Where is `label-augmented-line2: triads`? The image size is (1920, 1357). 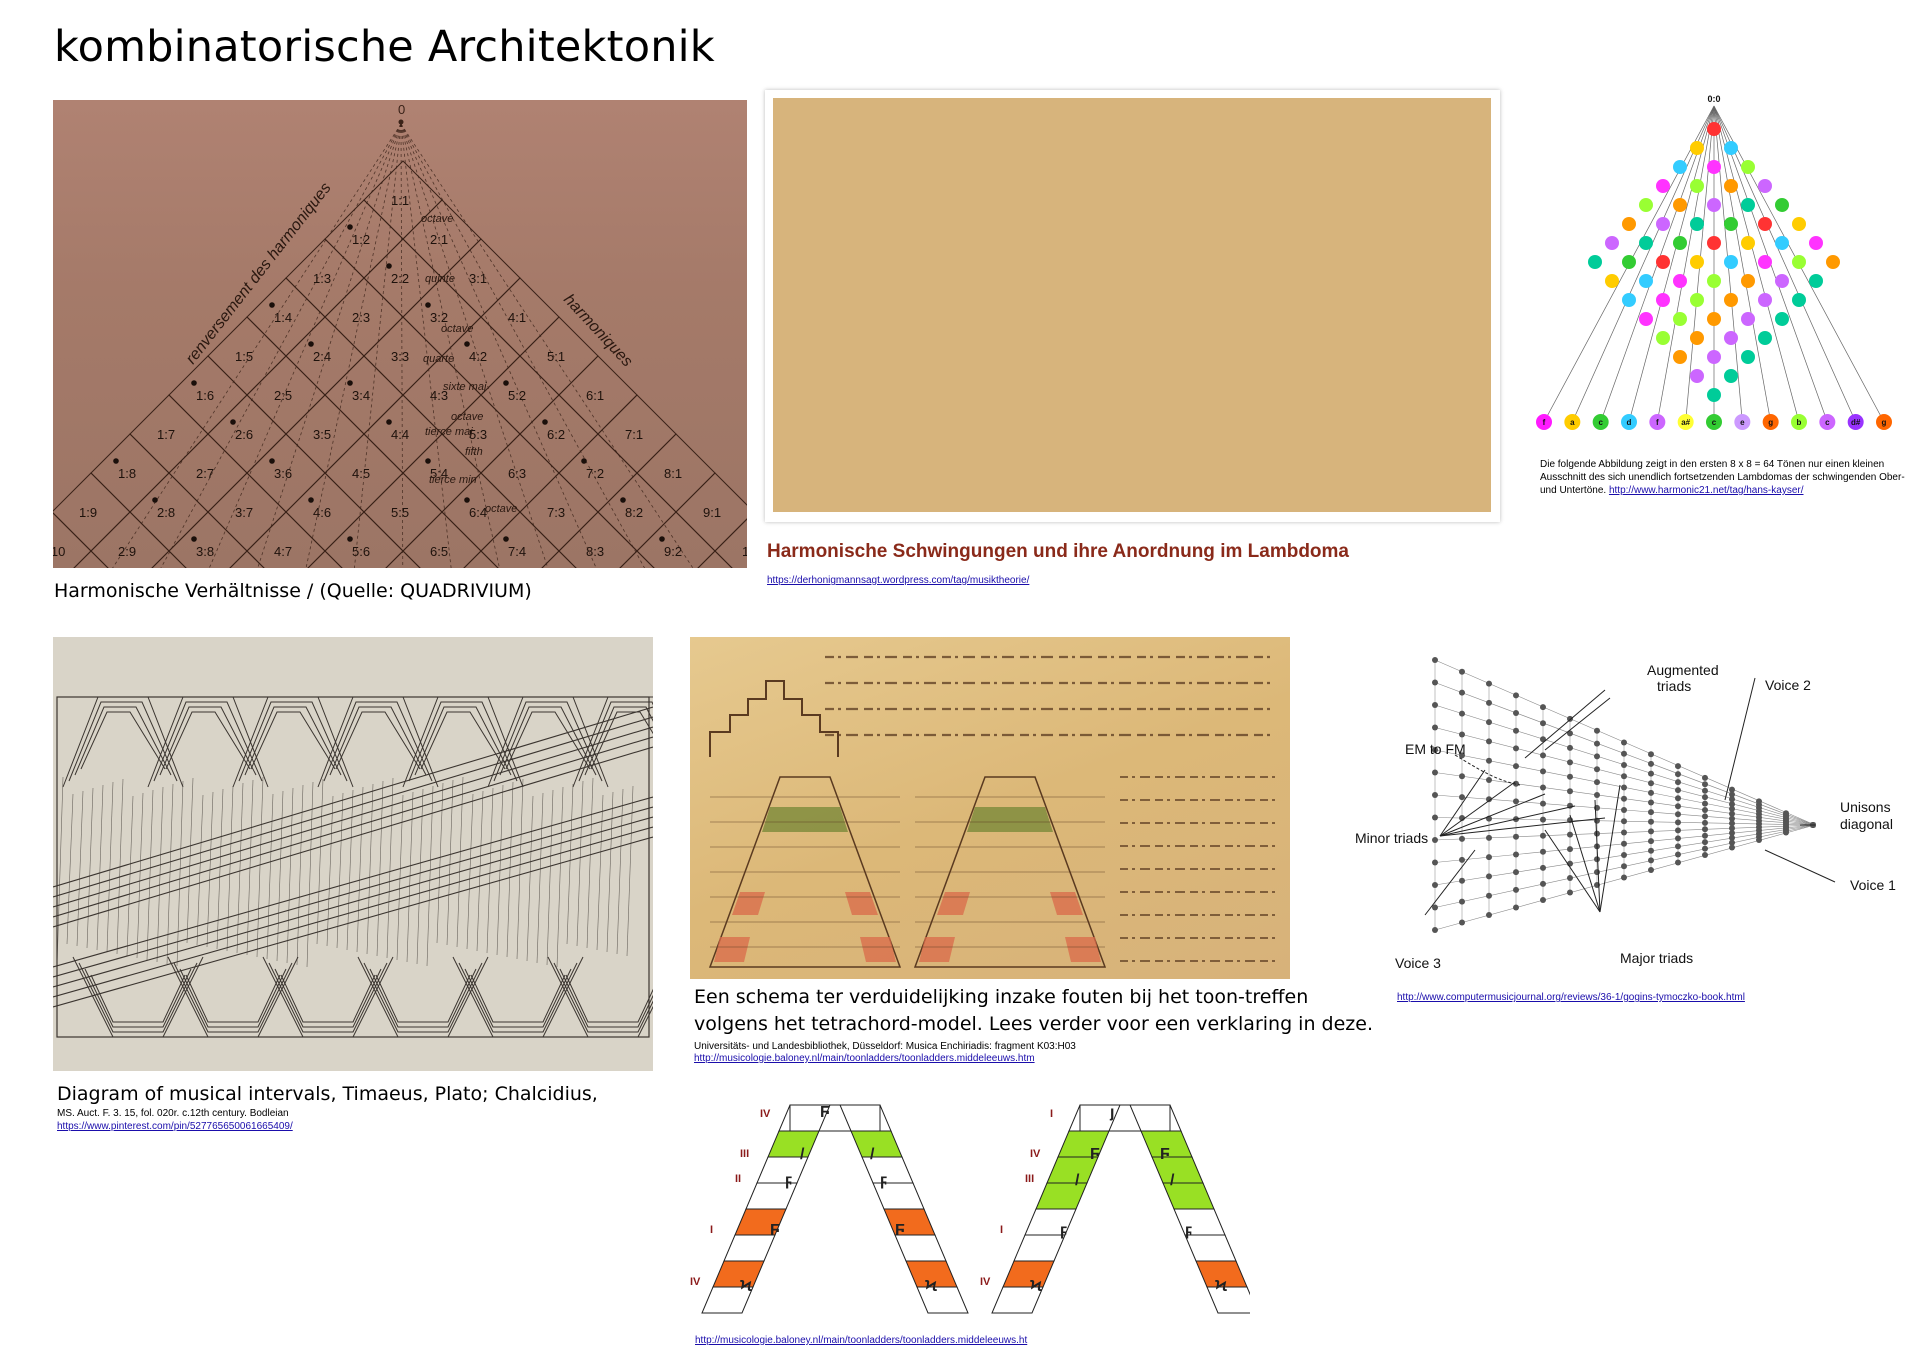 label-augmented-line2: triads is located at coordinates (1674, 686).